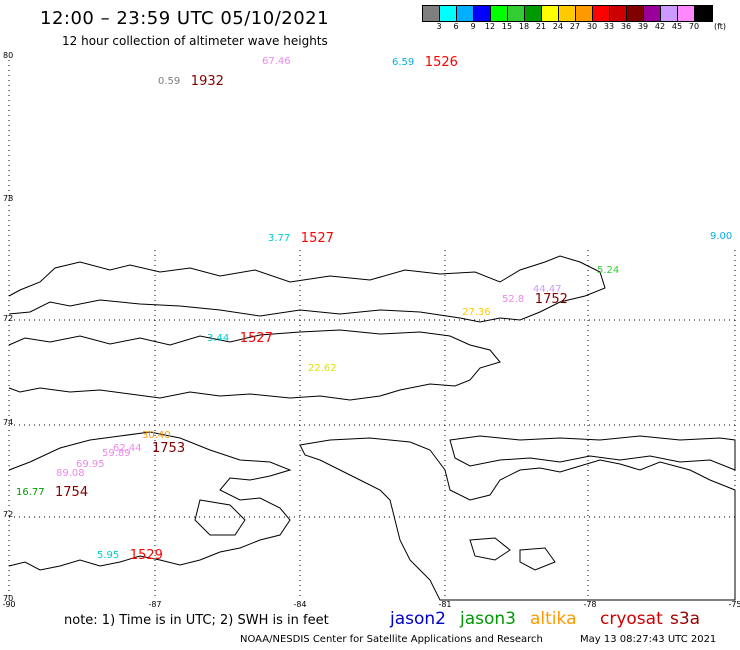 The height and width of the screenshot is (650, 740). What do you see at coordinates (553, 619) in the screenshot?
I see `satellite-legend-item: altika` at bounding box center [553, 619].